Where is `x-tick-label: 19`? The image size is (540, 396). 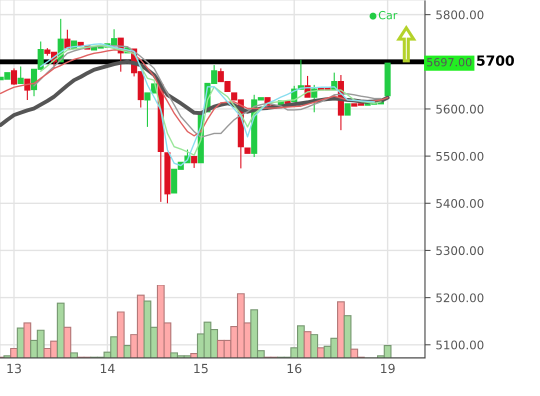 x-tick-label: 19 is located at coordinates (388, 369).